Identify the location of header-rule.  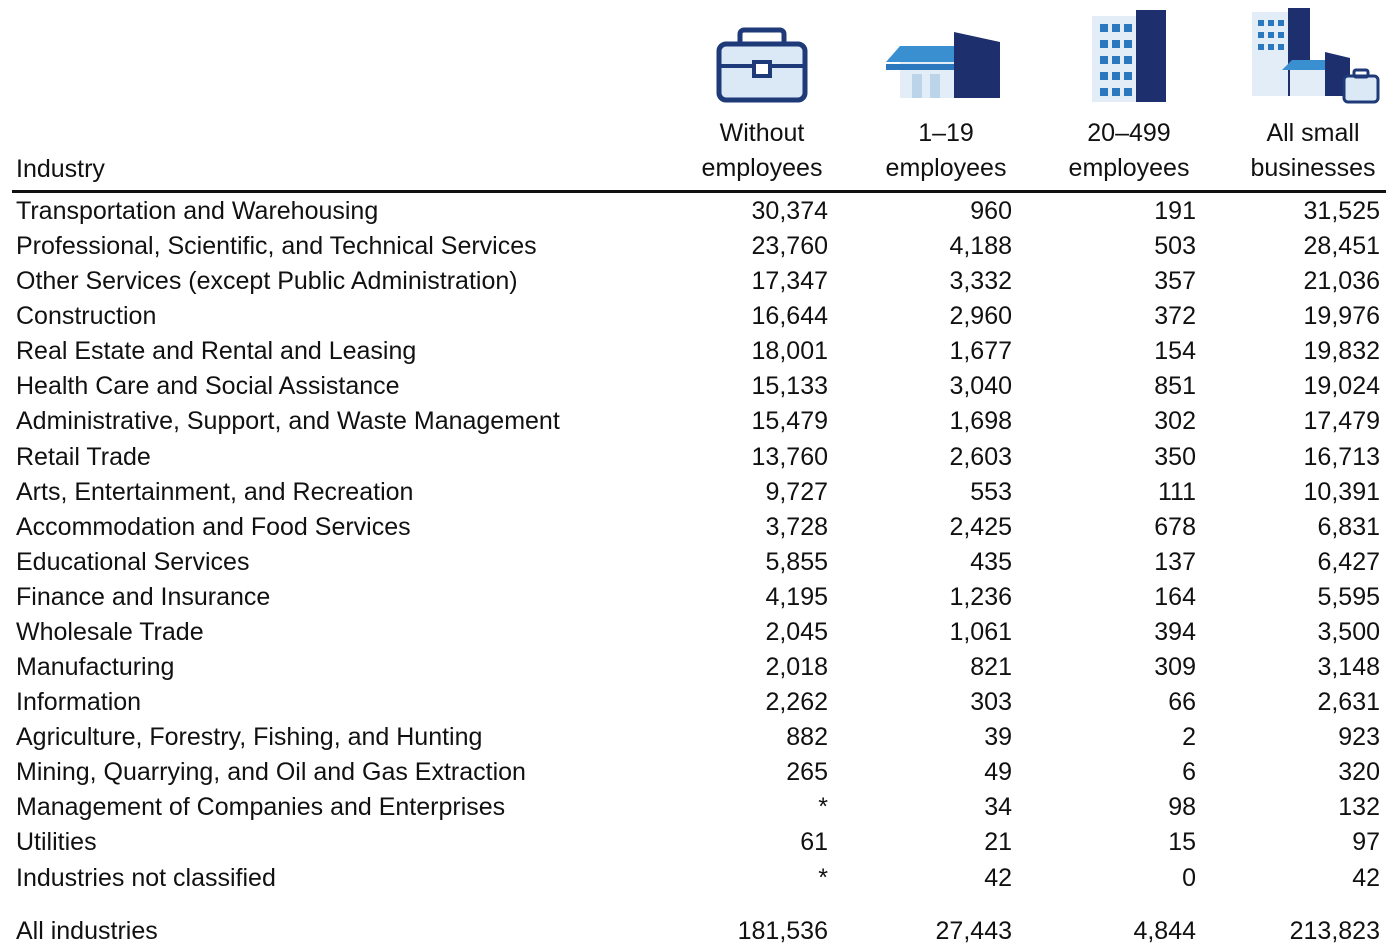
(699, 191).